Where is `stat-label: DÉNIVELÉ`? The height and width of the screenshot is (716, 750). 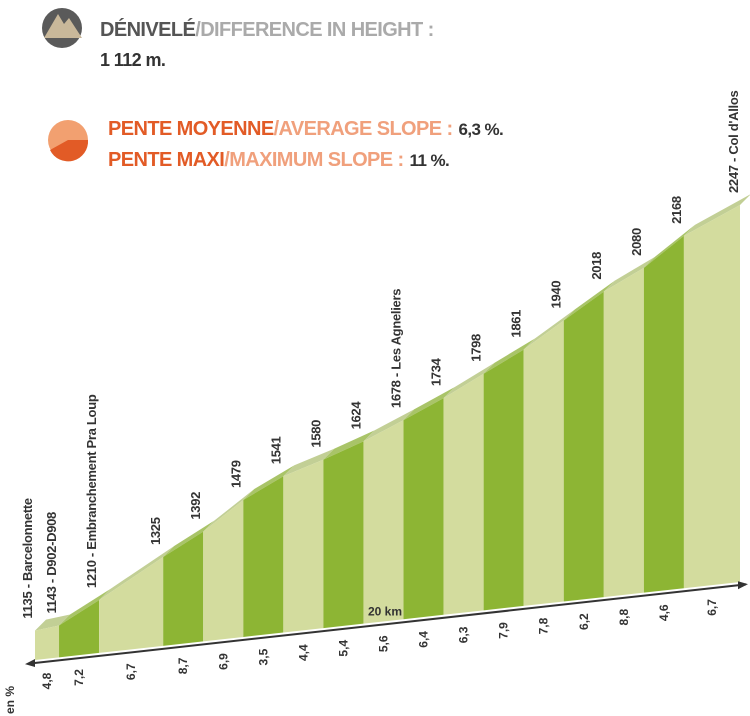 stat-label: DÉNIVELÉ is located at coordinates (147, 29).